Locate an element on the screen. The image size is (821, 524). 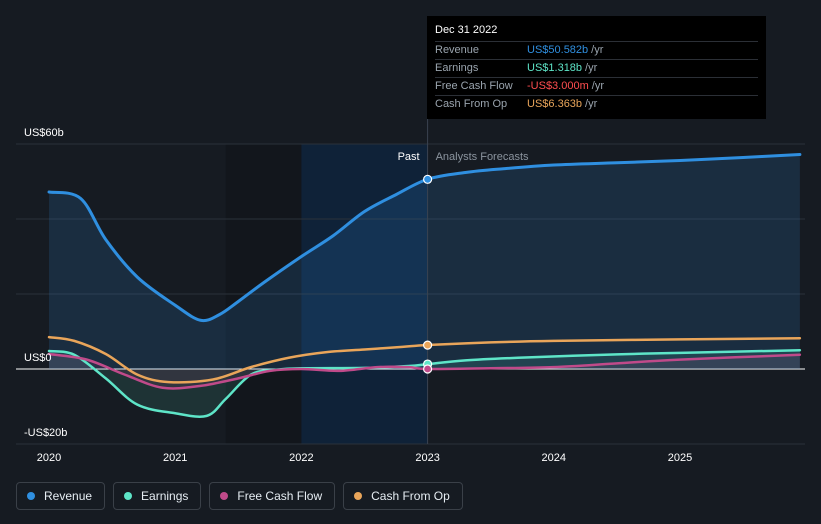
x-tick-label: 2022 is located at coordinates (301, 458).